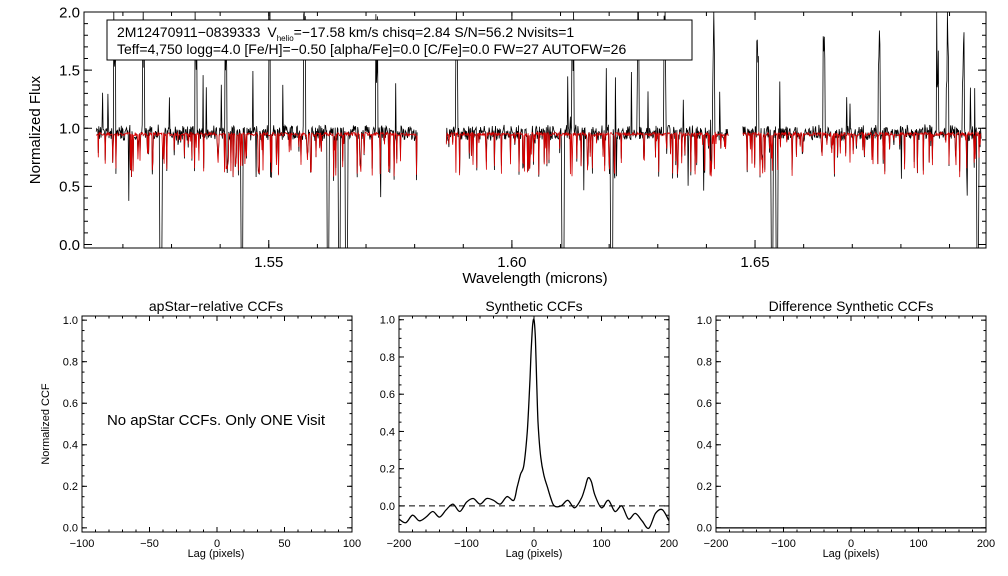  Describe the element at coordinates (533, 306) in the screenshot. I see `synthetic-ccf-title: Synthetic CCFs` at that location.